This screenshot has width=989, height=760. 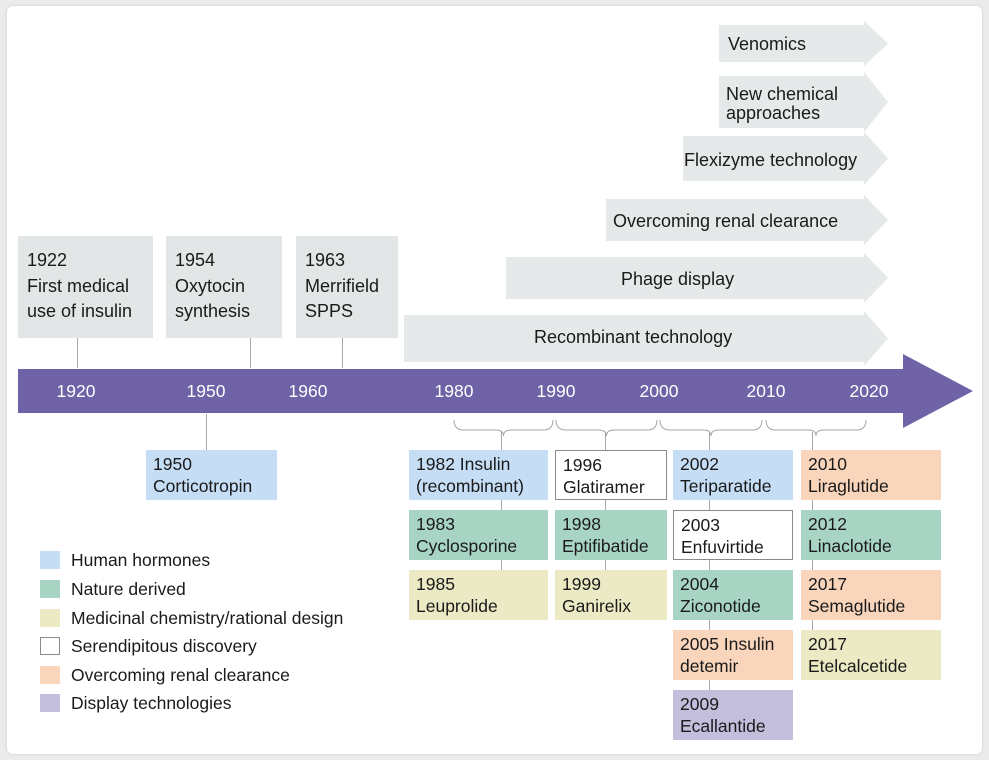 What do you see at coordinates (767, 44) in the screenshot?
I see `tech-label-venomics: Venomics` at bounding box center [767, 44].